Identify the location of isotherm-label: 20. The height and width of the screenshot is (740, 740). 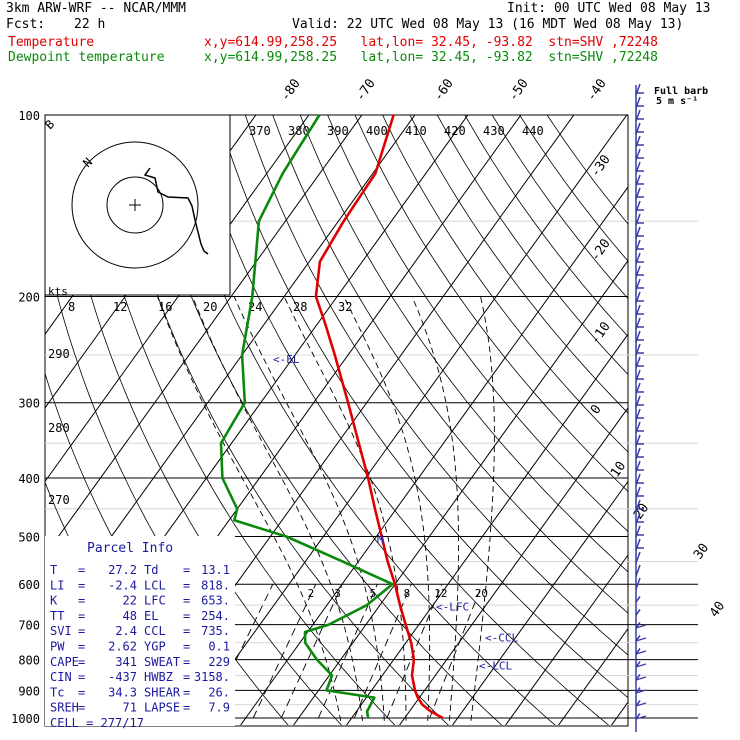
(641, 511).